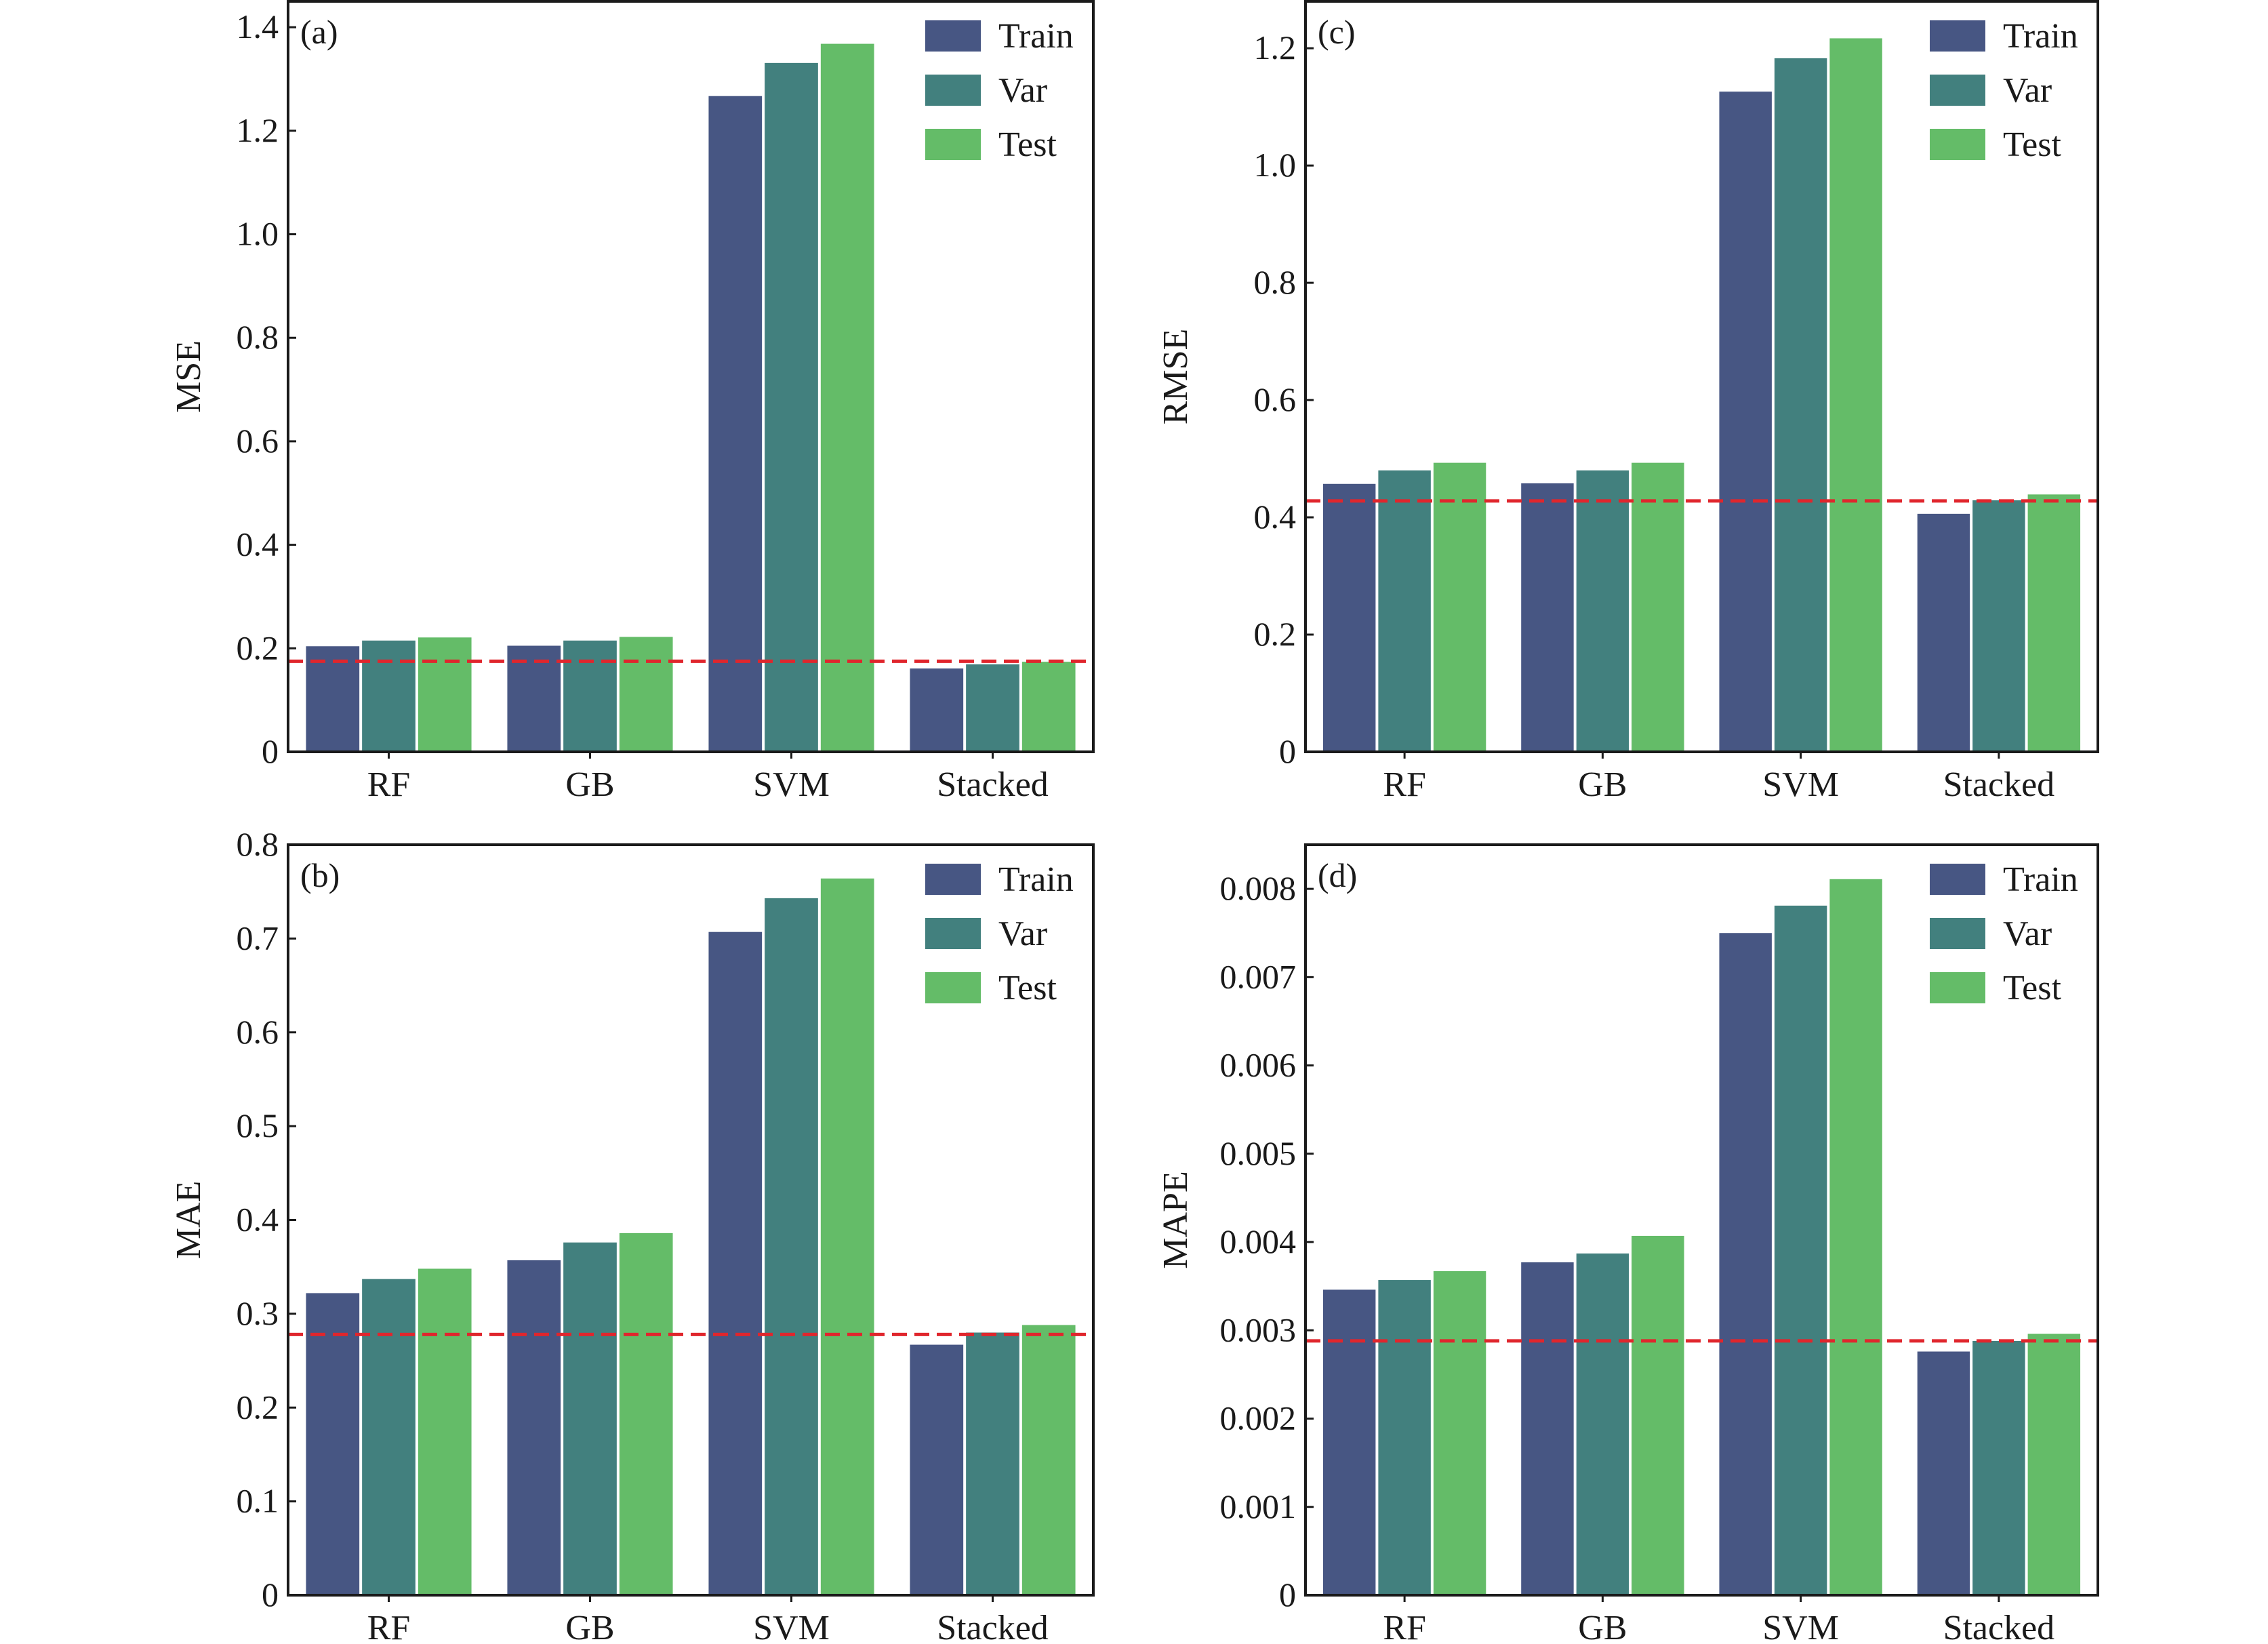  What do you see at coordinates (188, 376) in the screenshot?
I see `y-axis-label: MSE` at bounding box center [188, 376].